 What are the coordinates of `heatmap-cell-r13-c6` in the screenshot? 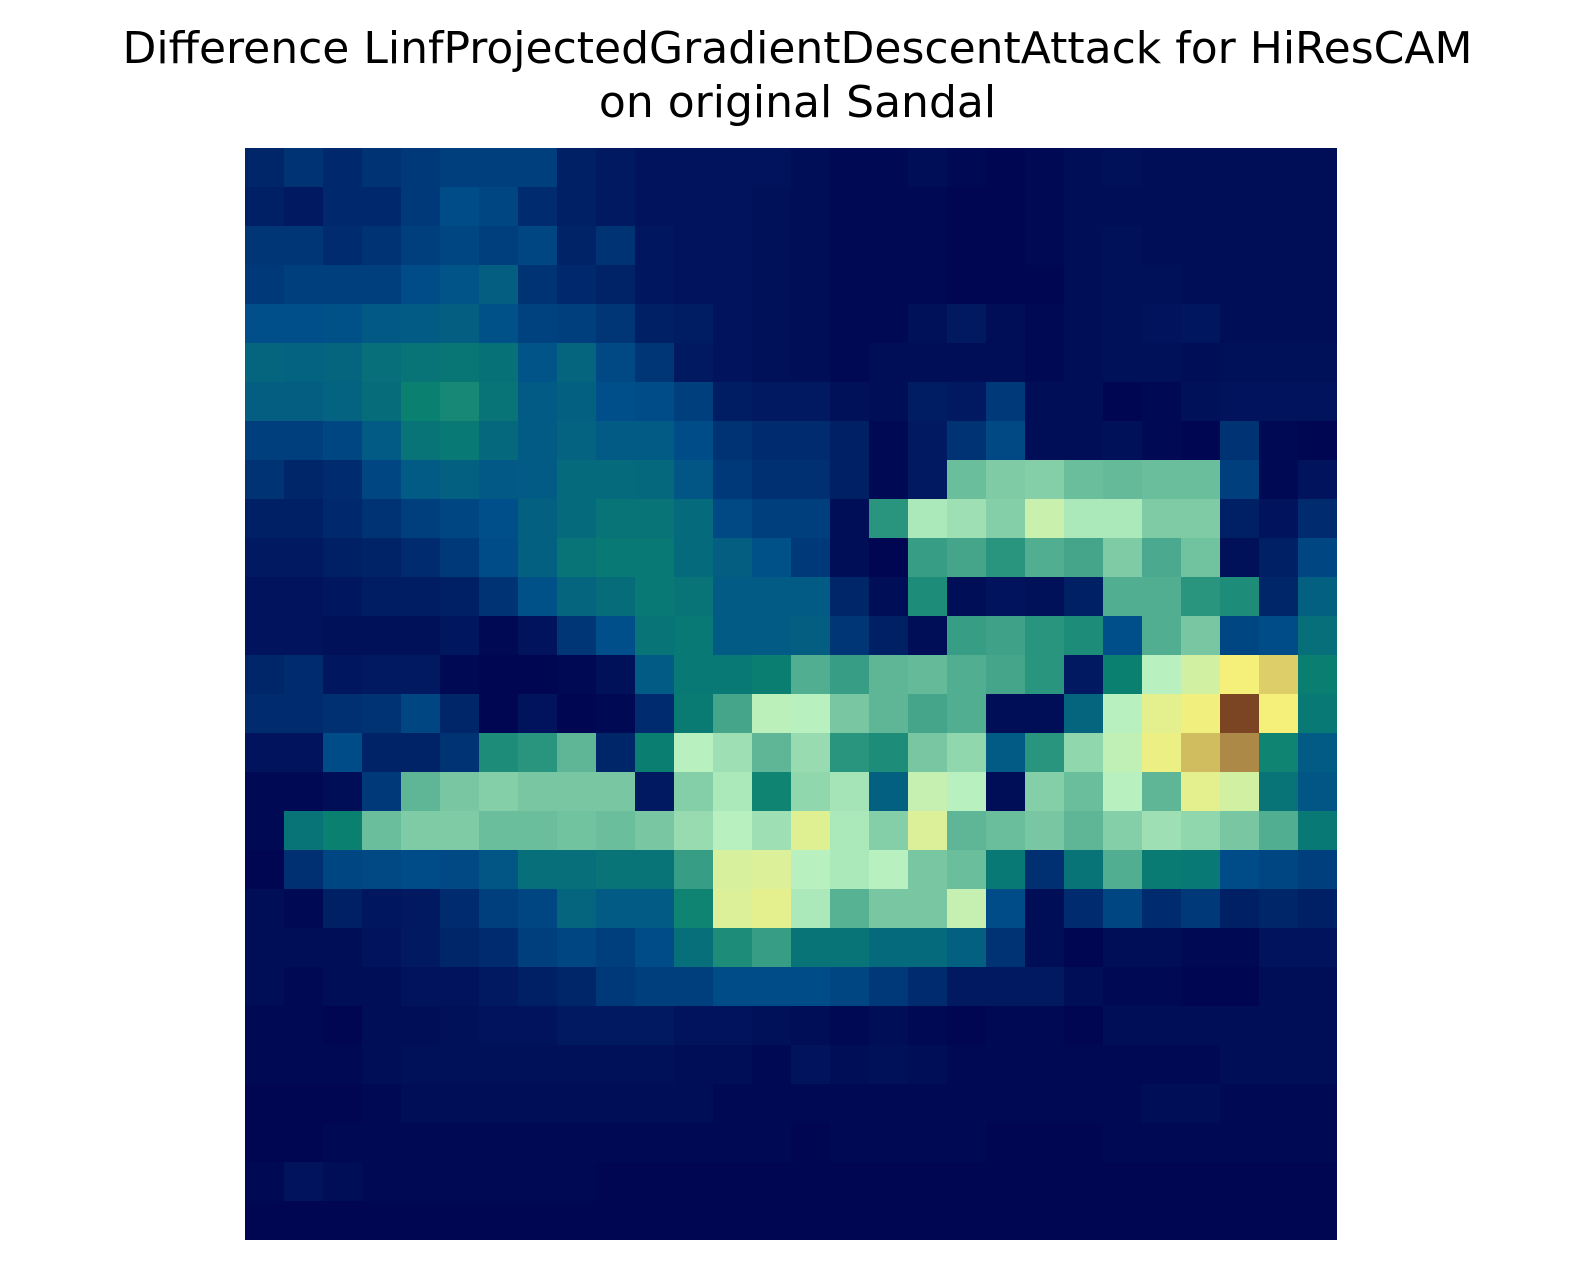 It's located at (499, 675).